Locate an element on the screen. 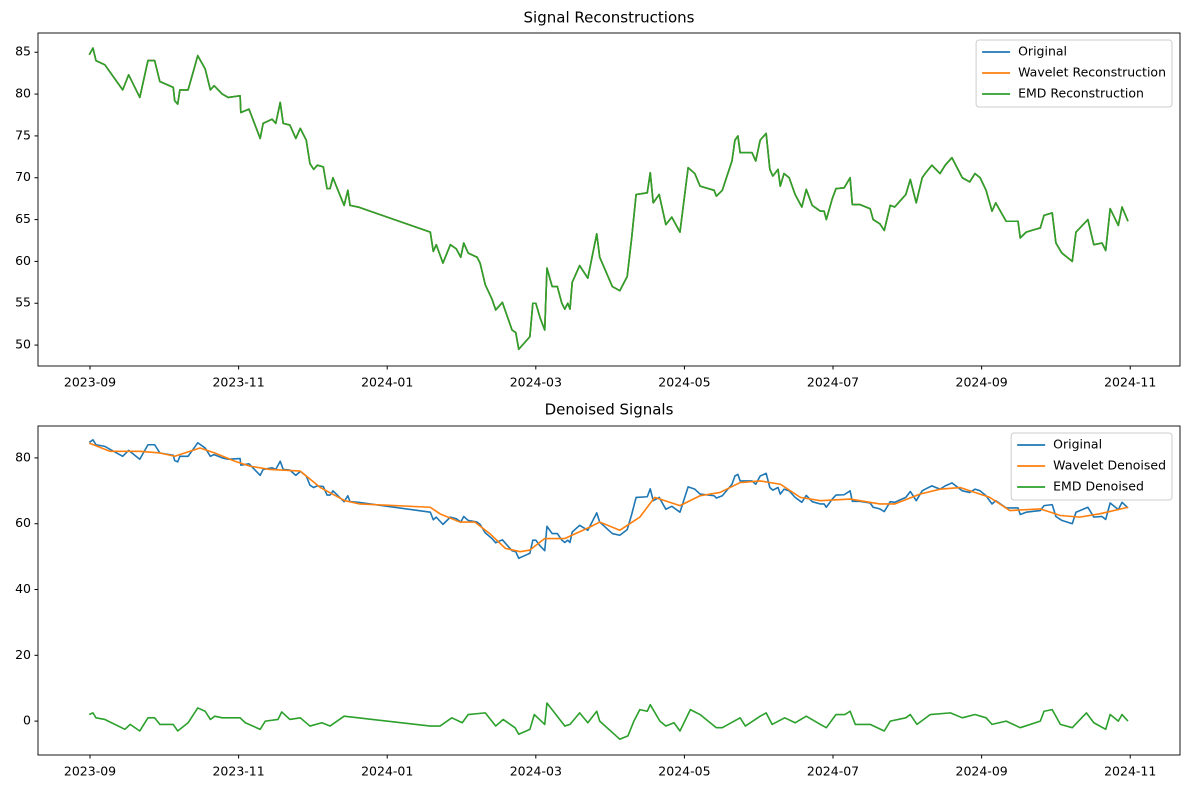  y-tick-label: 0 is located at coordinates (27, 720).